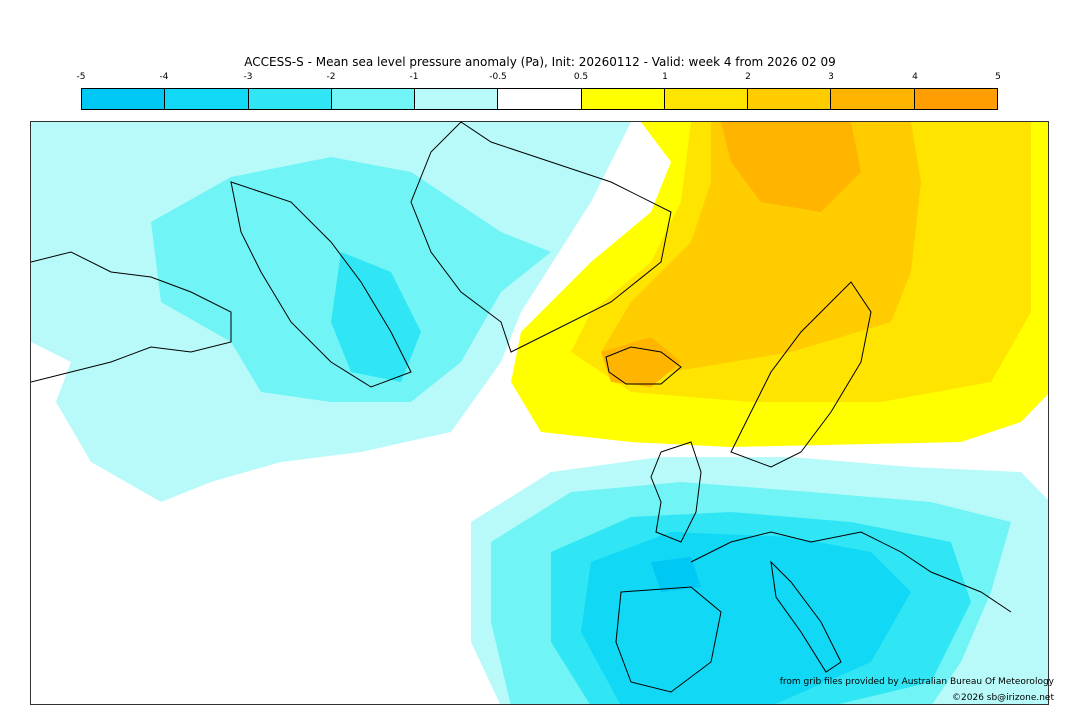 This screenshot has height=718, width=1080. Describe the element at coordinates (540, 78) in the screenshot. I see `colorbar-tick-labels: -5 -4 -3 -2 -1 -0.5 0.5 1 2 3 4 5` at that location.